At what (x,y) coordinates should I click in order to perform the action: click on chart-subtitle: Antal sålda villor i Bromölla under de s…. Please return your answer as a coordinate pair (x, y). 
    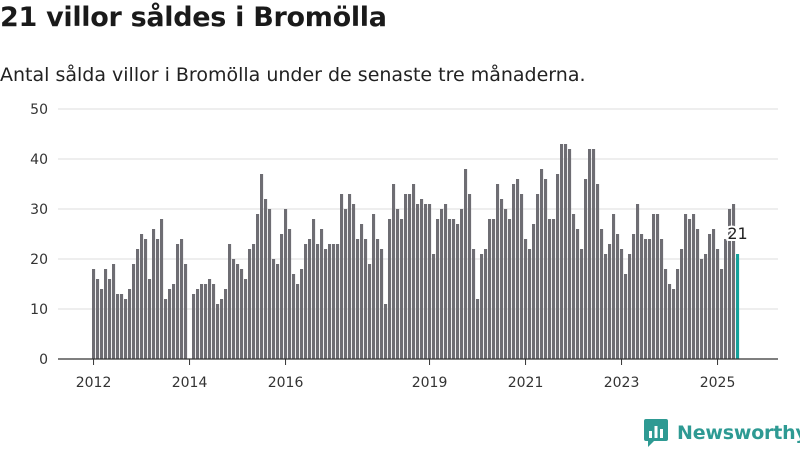
    Looking at the image, I should click on (293, 75).